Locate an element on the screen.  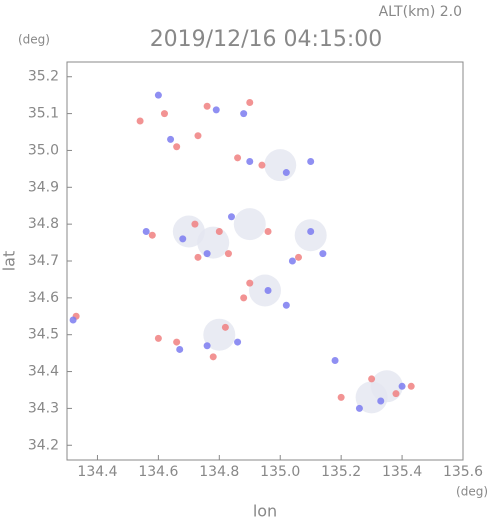
y-tick-label: 34.2 is located at coordinates (43, 445).